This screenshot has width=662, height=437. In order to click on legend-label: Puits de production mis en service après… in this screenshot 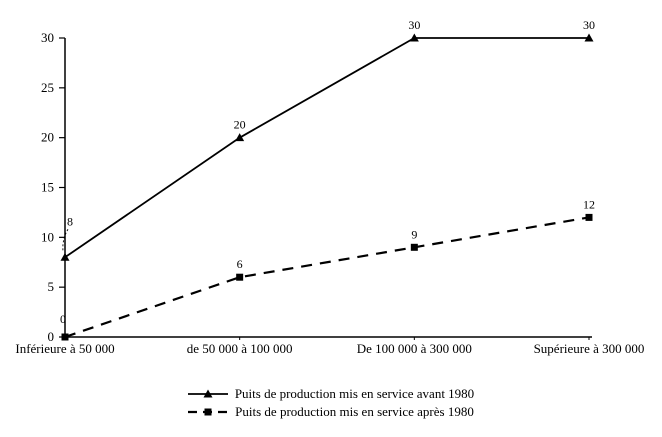, I will do `click(354, 411)`.